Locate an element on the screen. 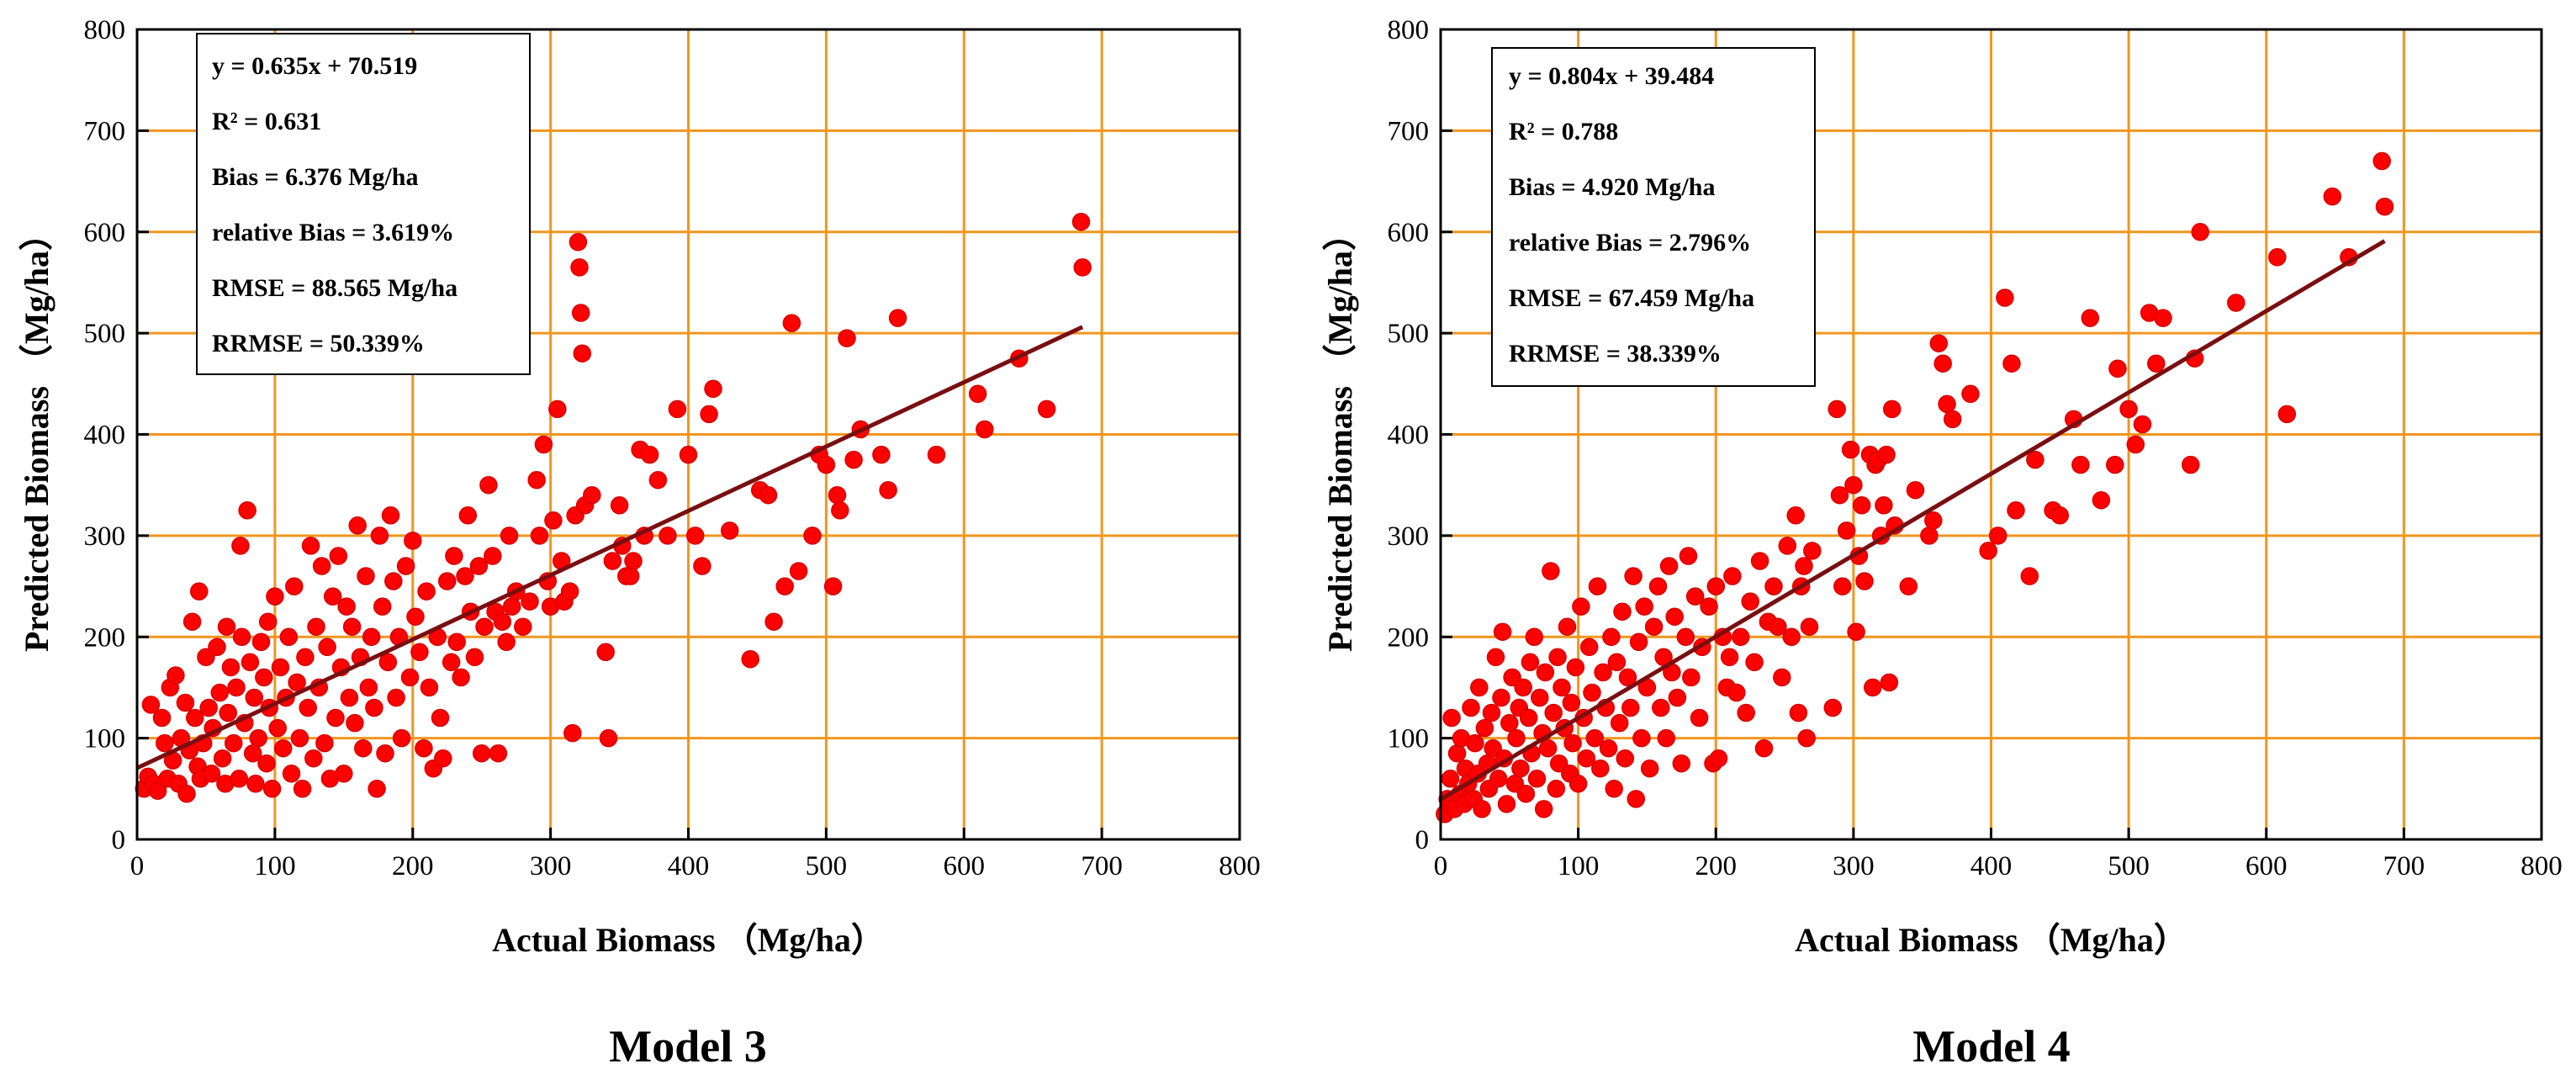 The image size is (2576, 1085). y-tick-label: 600 is located at coordinates (105, 233).